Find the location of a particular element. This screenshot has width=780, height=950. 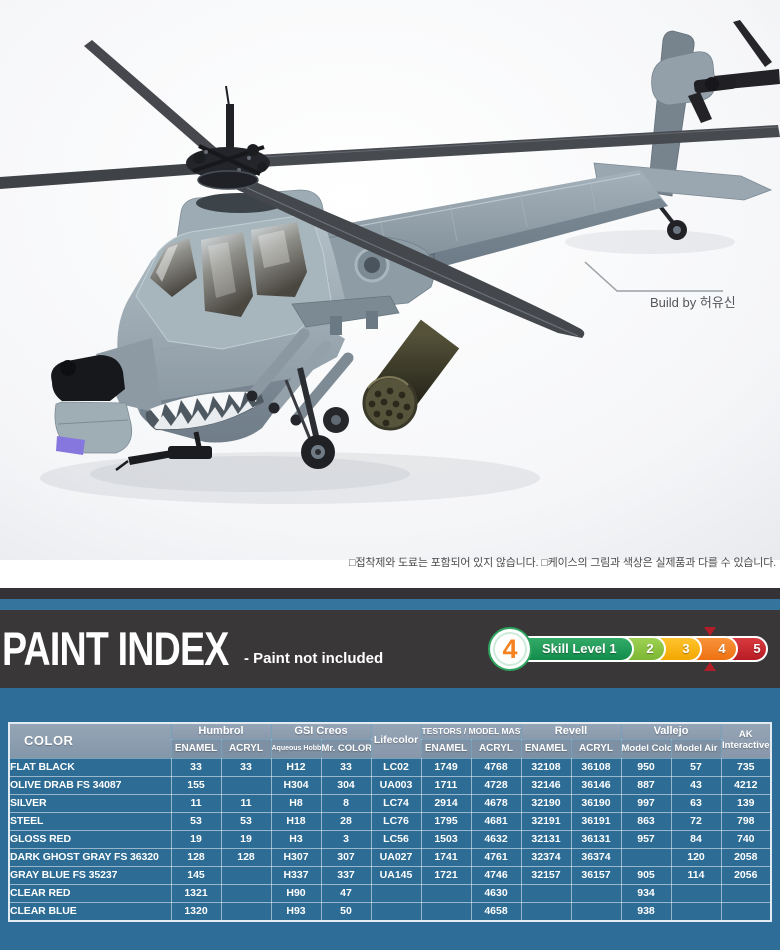

brand-header-humbrol: Humbrol is located at coordinates (221, 731).